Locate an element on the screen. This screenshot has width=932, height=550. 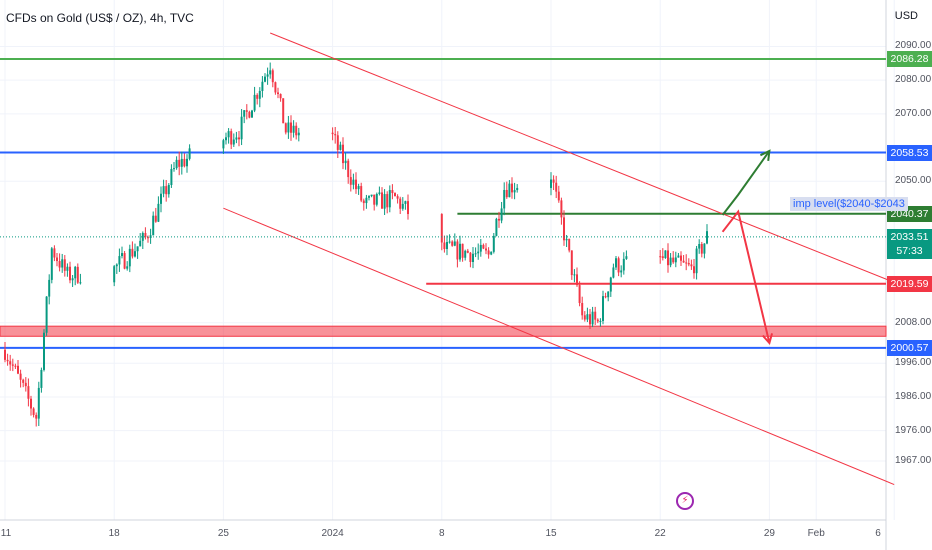
x-tick-label: 11 is located at coordinates (6, 533).